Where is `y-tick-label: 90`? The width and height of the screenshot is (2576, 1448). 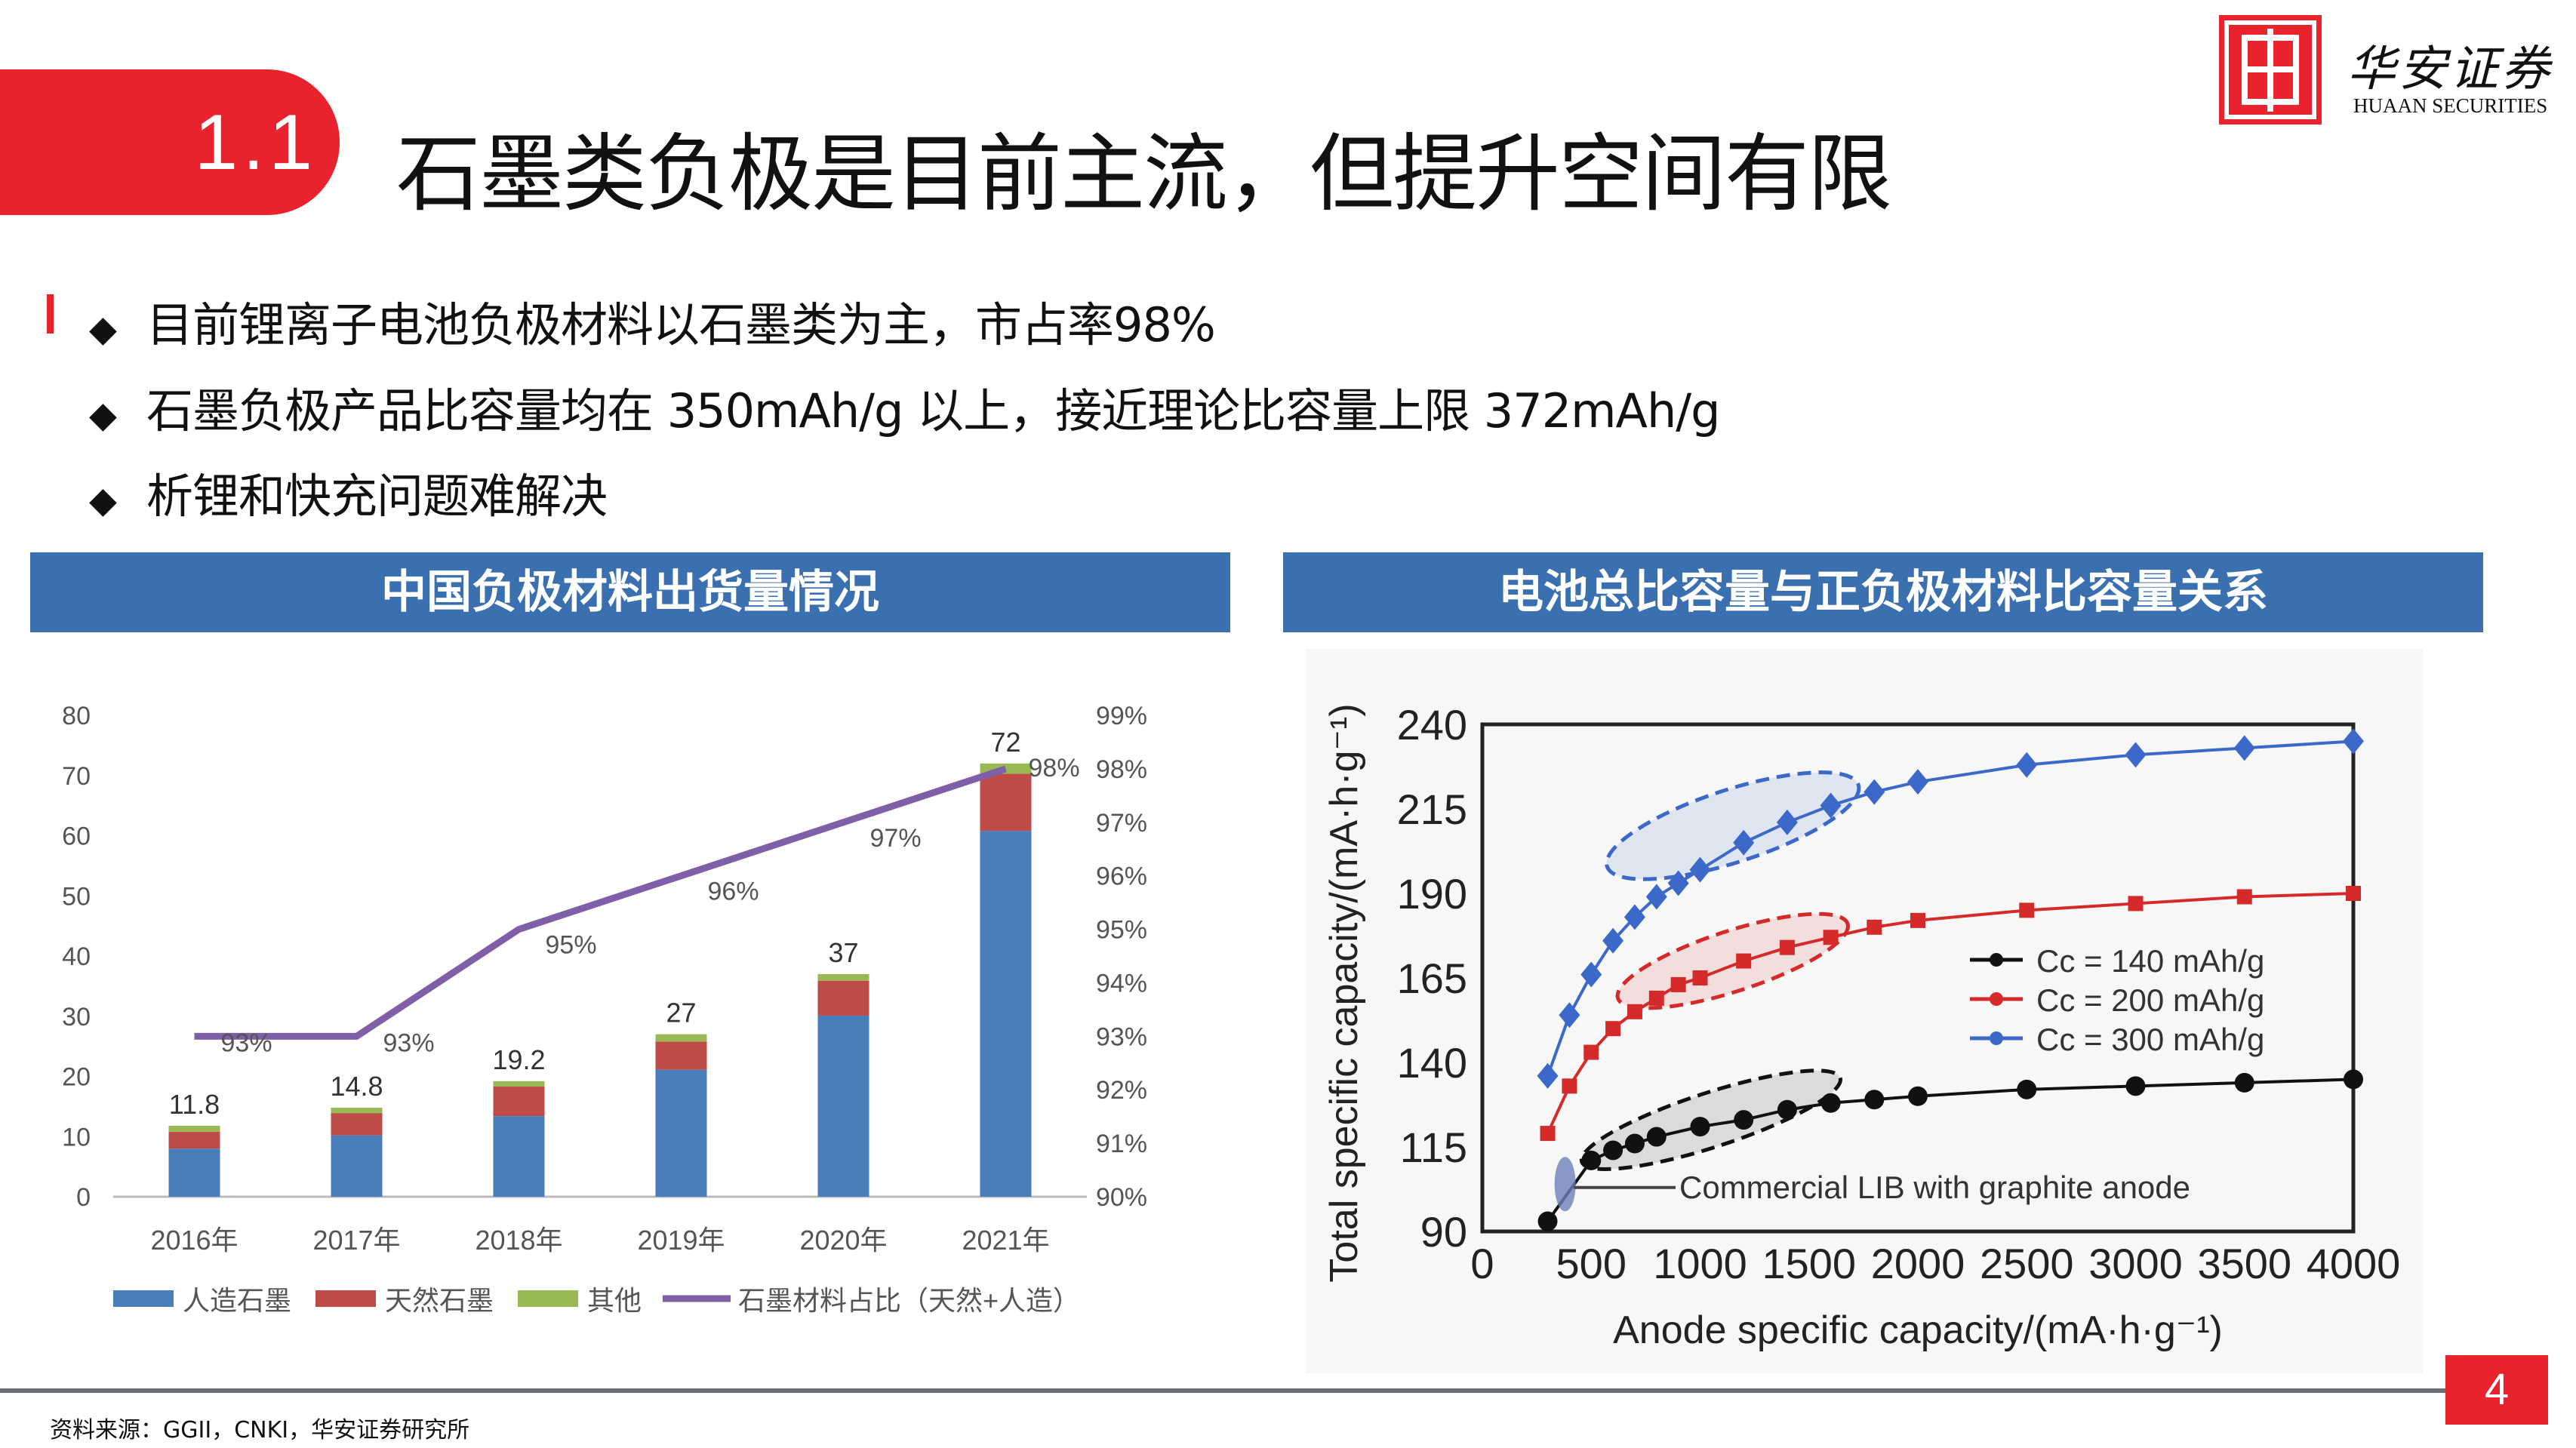 y-tick-label: 90 is located at coordinates (1443, 1232).